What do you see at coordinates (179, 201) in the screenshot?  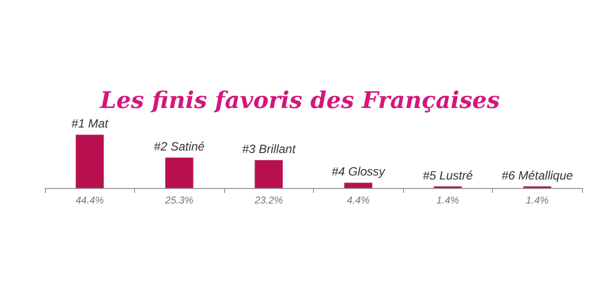 I see `data-label: 25.3%` at bounding box center [179, 201].